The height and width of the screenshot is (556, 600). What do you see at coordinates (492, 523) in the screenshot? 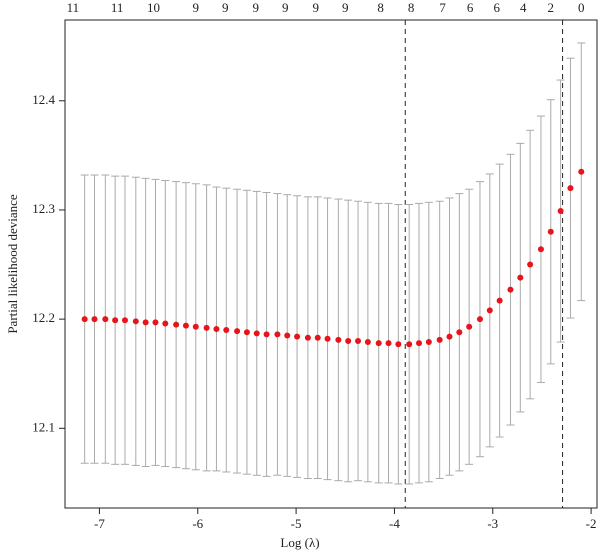
I see `x-tick-label: -3` at bounding box center [492, 523].